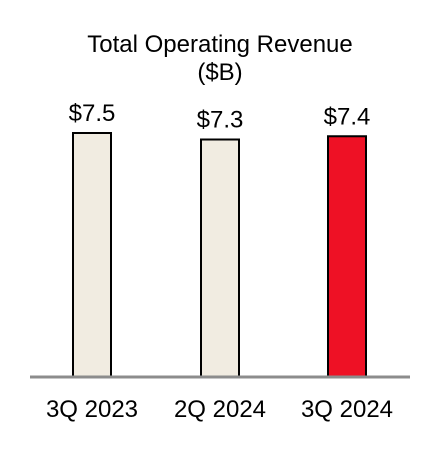 Image resolution: width=440 pixels, height=450 pixels. What do you see at coordinates (347, 256) in the screenshot?
I see `bar-3q-2024` at bounding box center [347, 256].